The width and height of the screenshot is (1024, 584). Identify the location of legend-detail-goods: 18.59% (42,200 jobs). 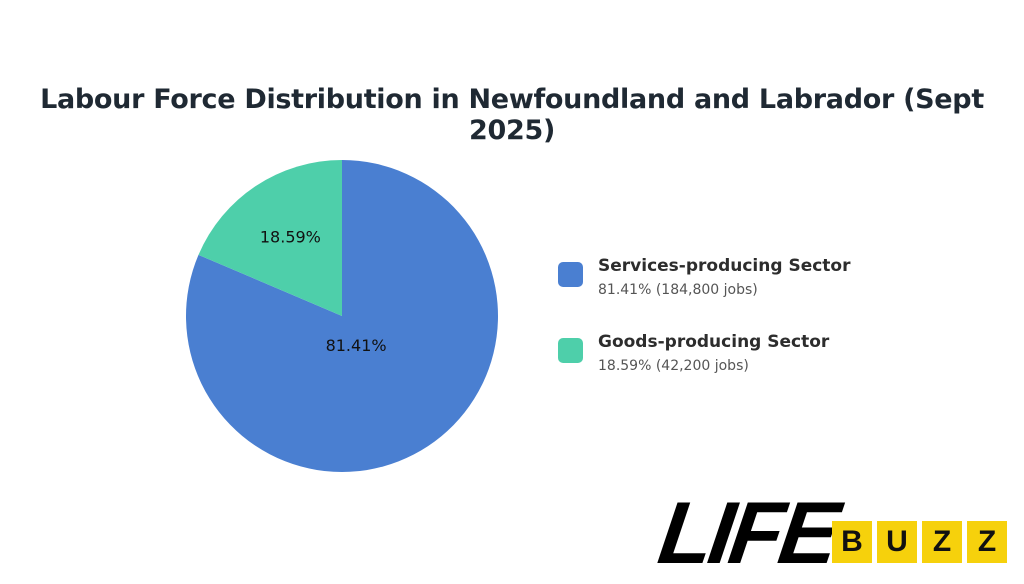
(673, 366).